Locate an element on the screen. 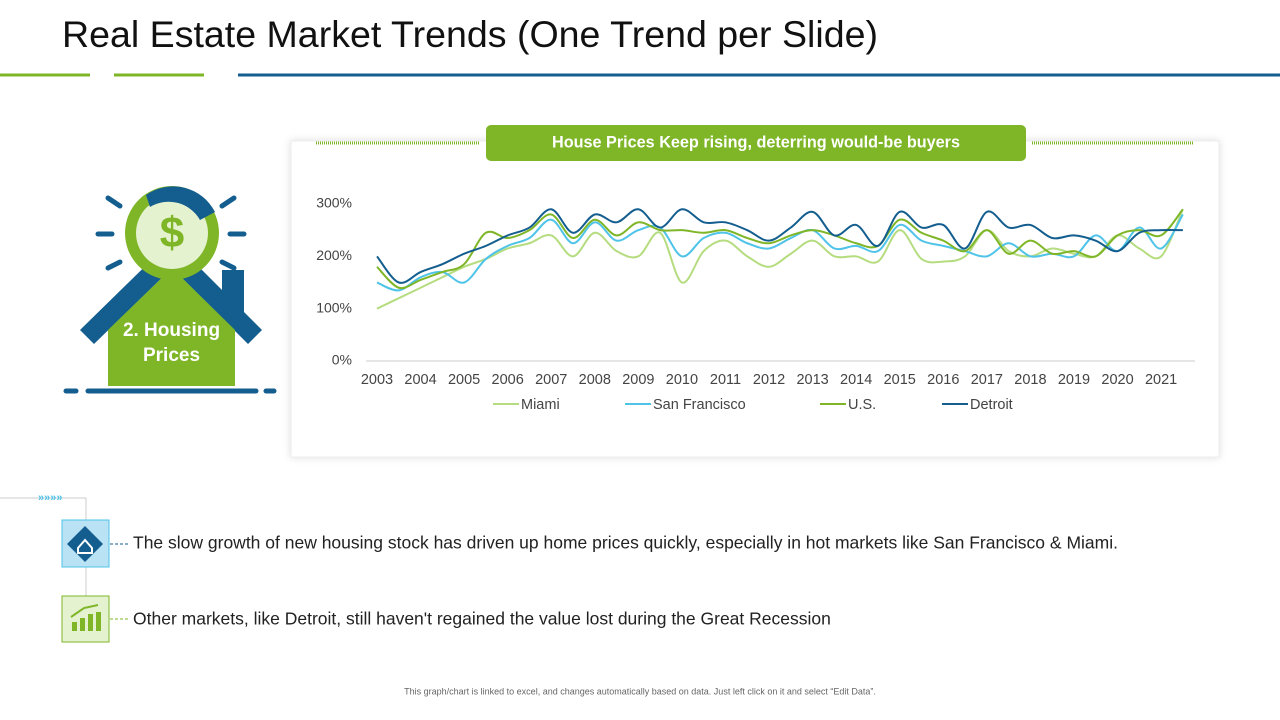 The width and height of the screenshot is (1280, 720). legend-label: Detroit is located at coordinates (991, 405).